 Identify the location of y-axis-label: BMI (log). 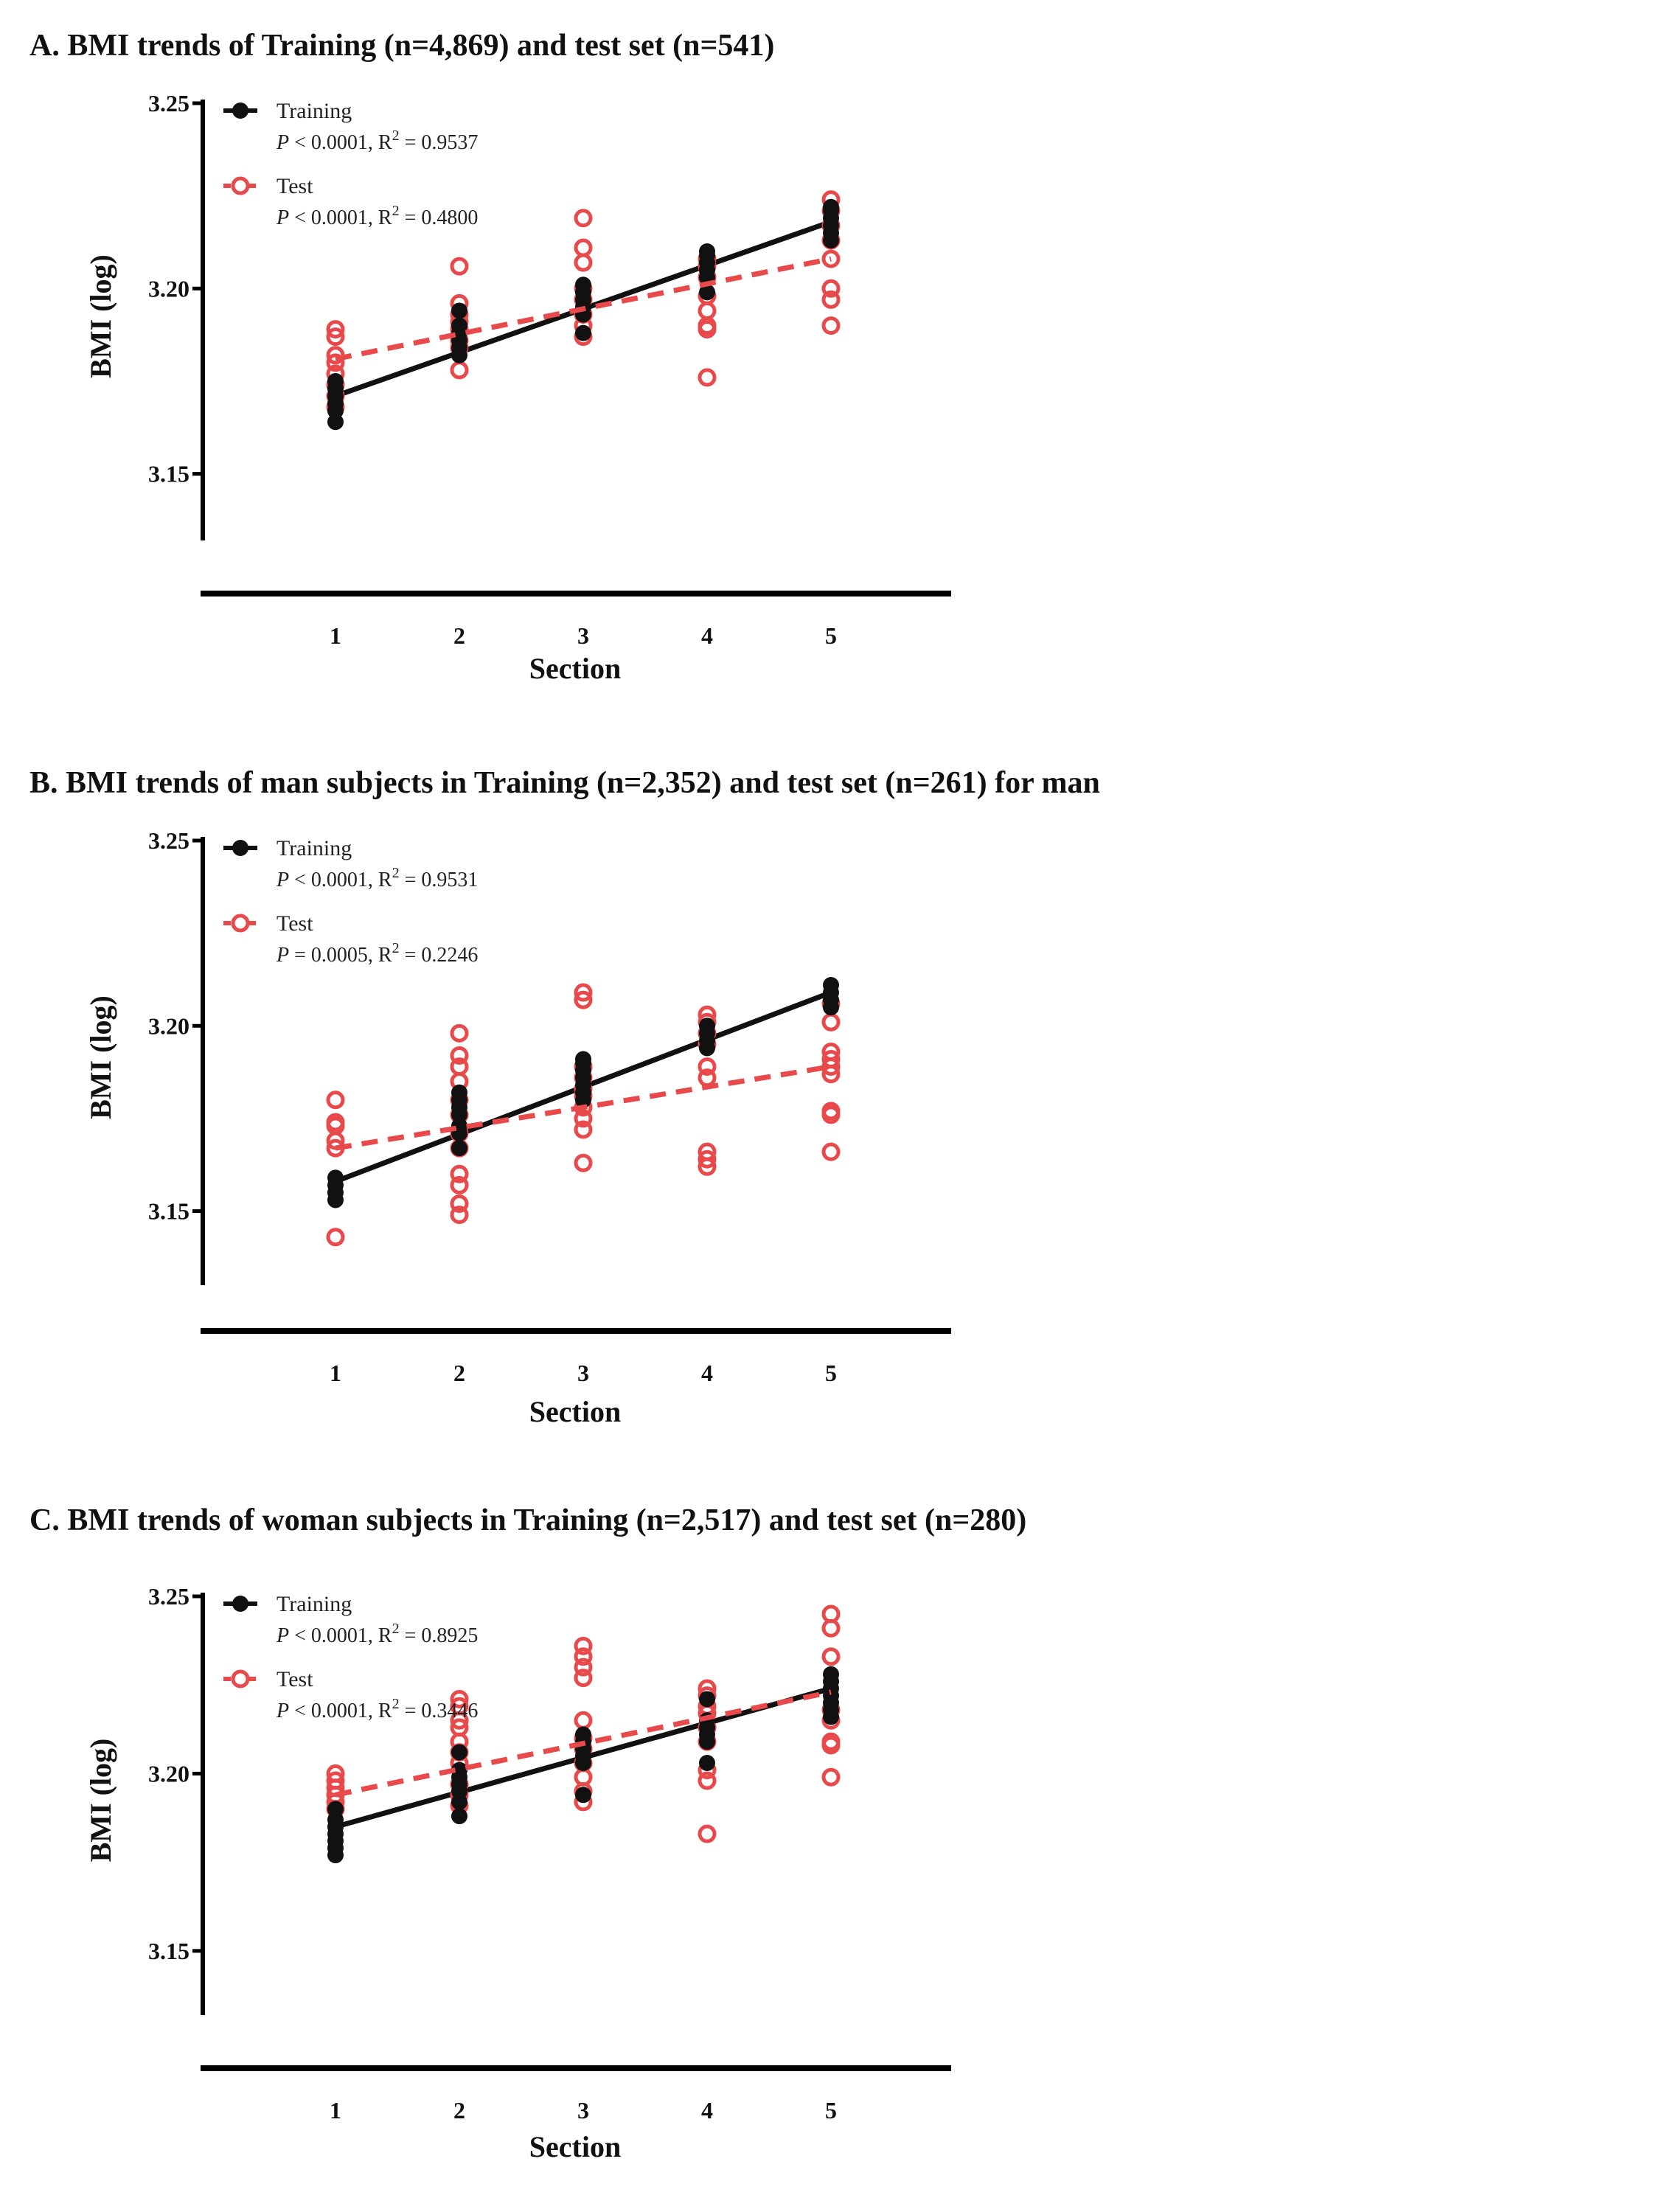
(100, 316).